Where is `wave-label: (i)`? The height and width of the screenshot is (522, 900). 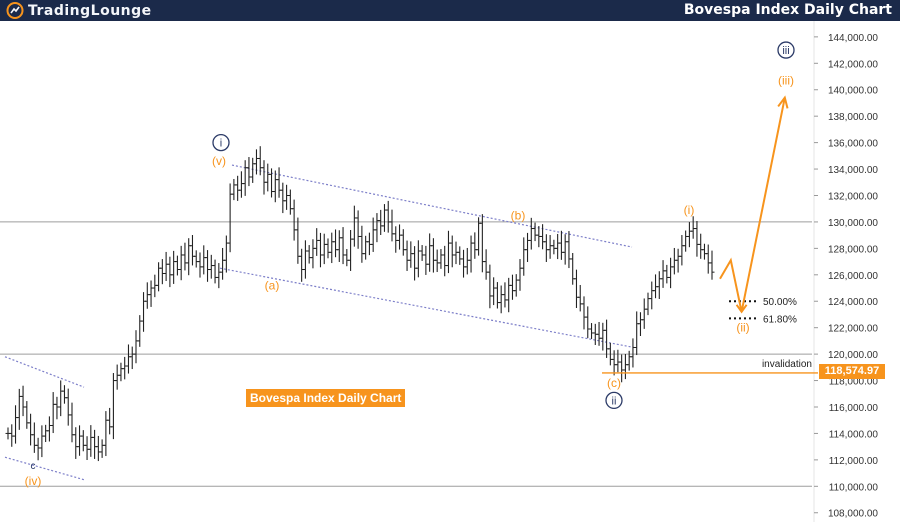 wave-label: (i) is located at coordinates (689, 210).